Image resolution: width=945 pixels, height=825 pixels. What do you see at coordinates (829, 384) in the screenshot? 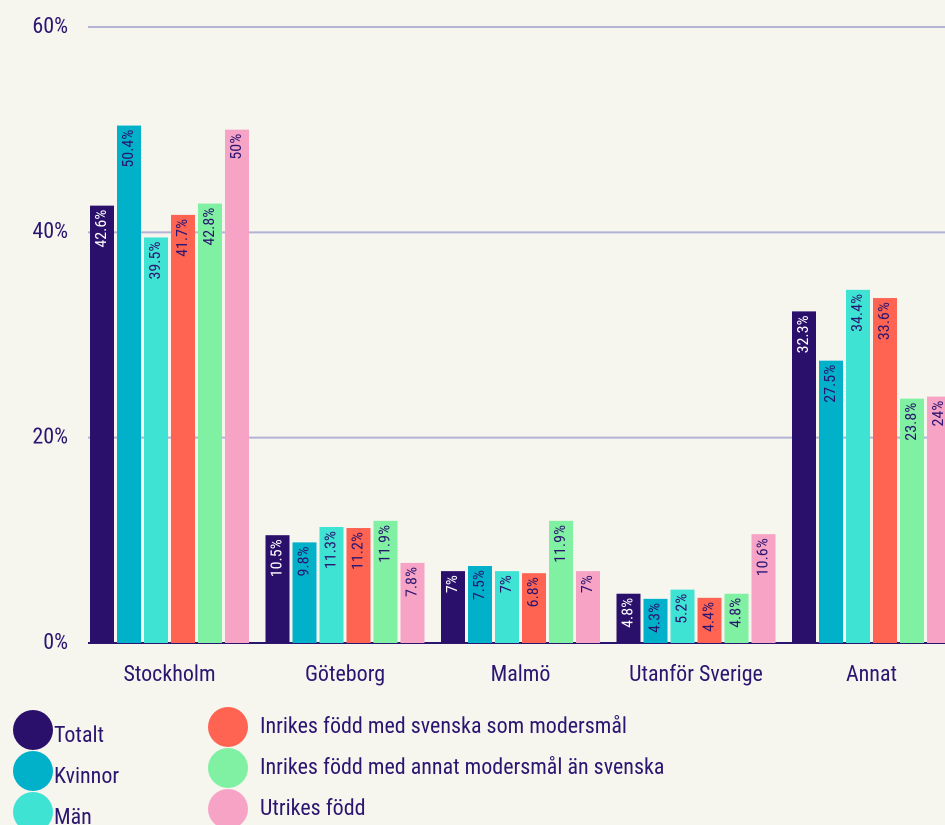
I see `data-label: 27.5%` at bounding box center [829, 384].